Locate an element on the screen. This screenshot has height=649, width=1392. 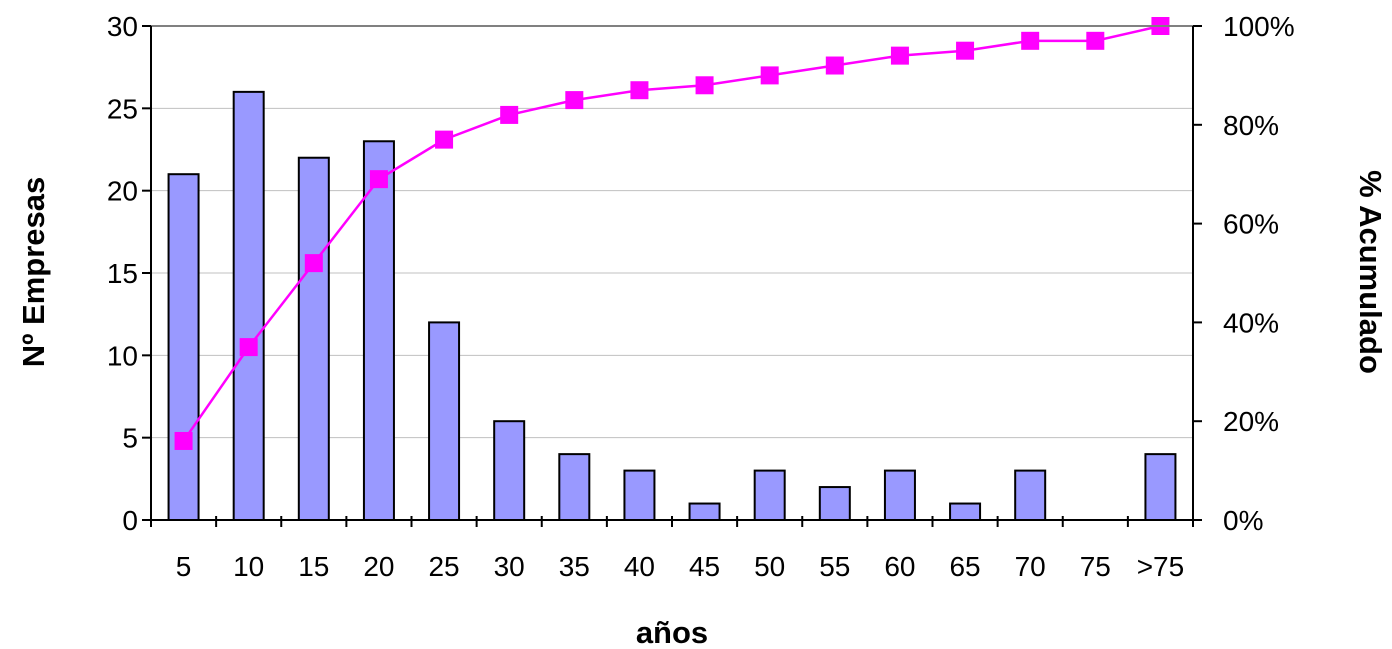
x-axis-title: años is located at coordinates (672, 632).